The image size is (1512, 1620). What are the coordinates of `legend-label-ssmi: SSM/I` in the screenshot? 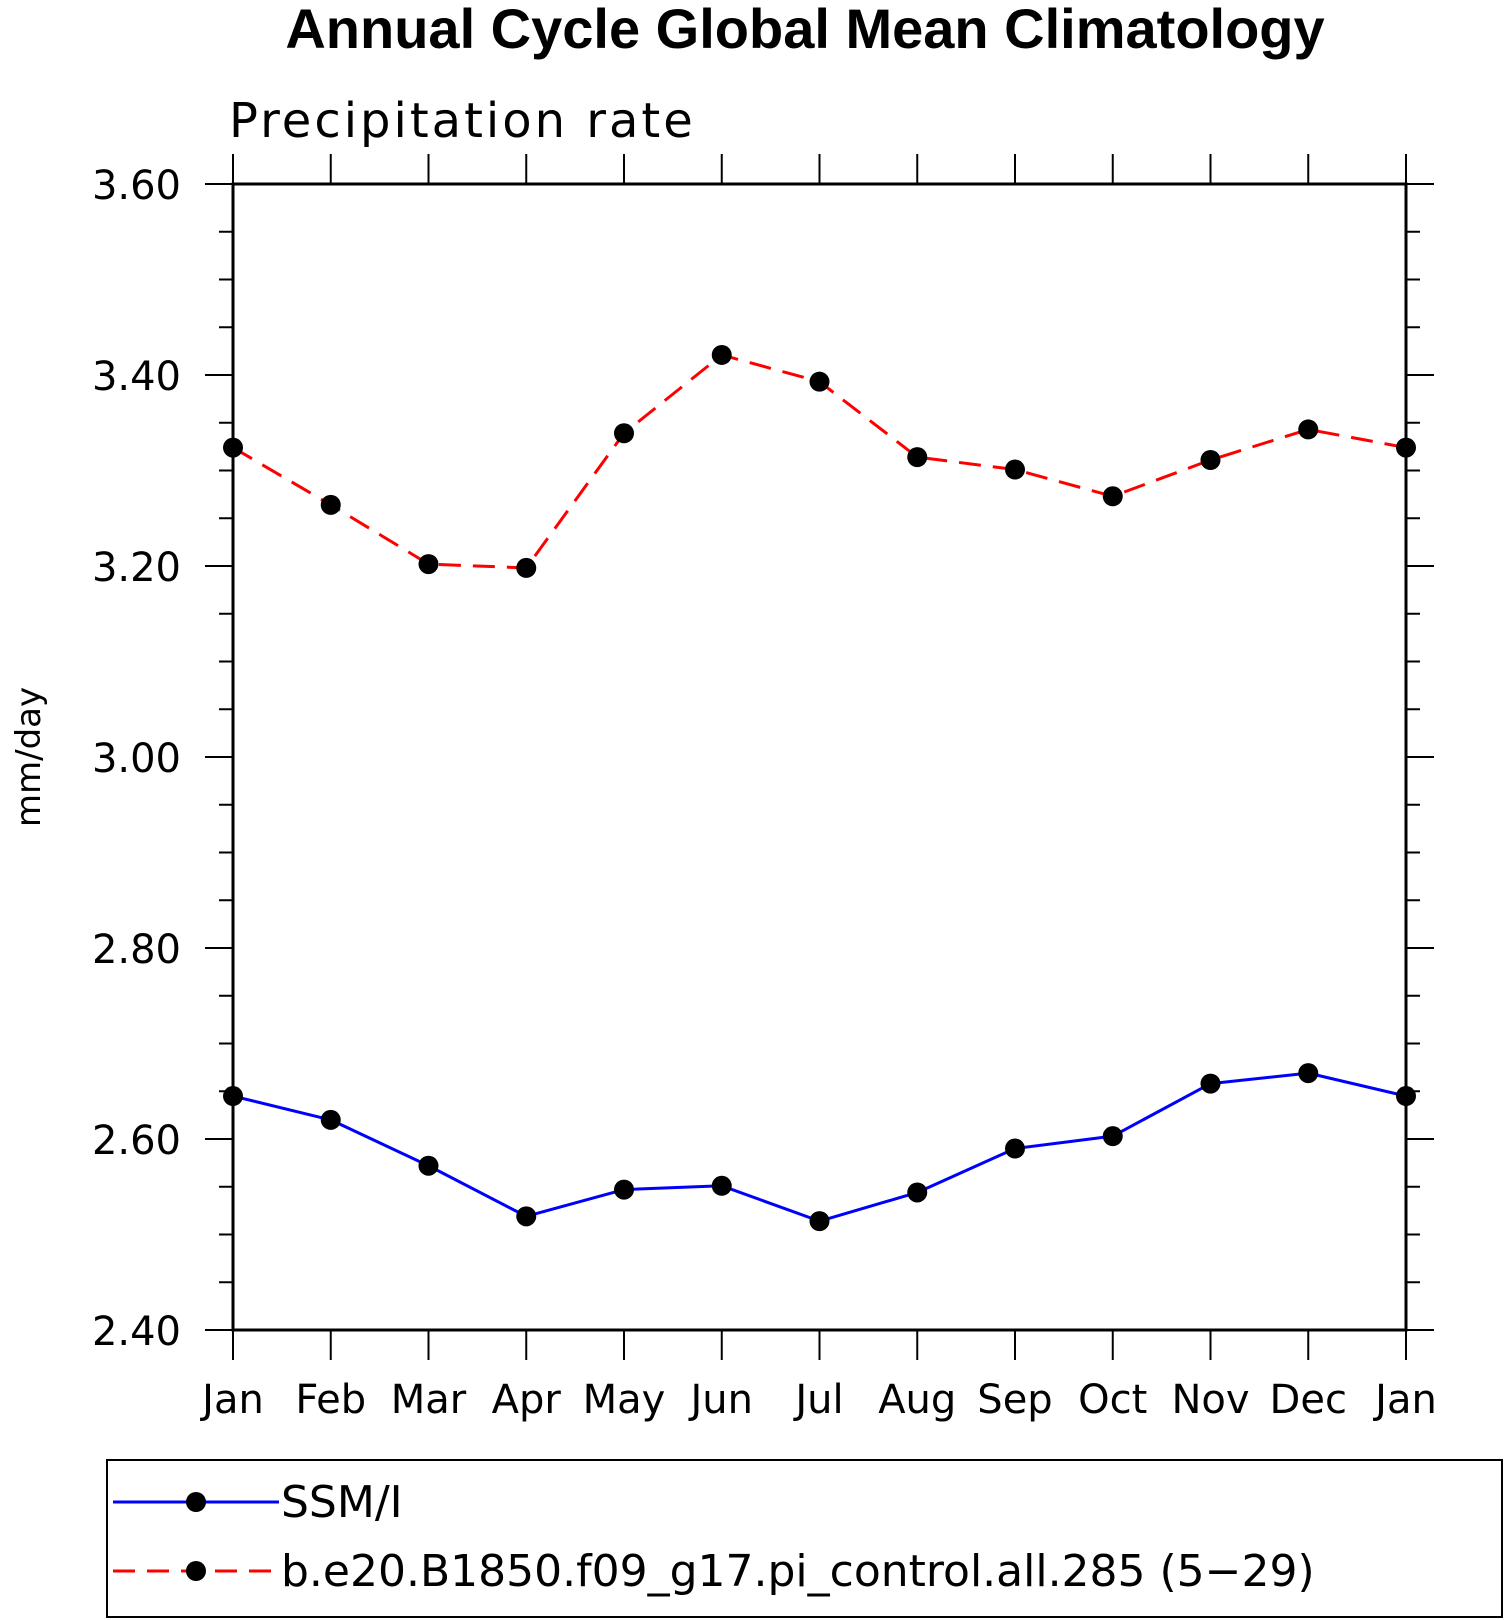 It's located at (342, 1502).